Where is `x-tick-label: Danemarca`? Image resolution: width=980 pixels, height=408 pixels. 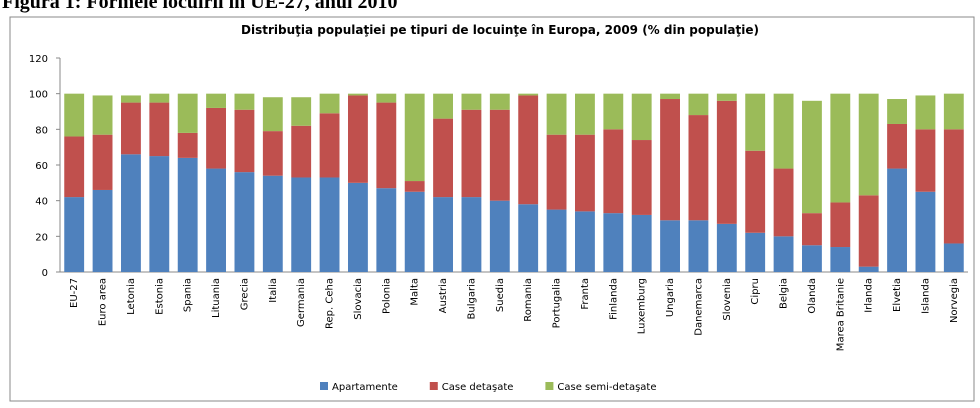
x-tick-label: Danemarca is located at coordinates (698, 307).